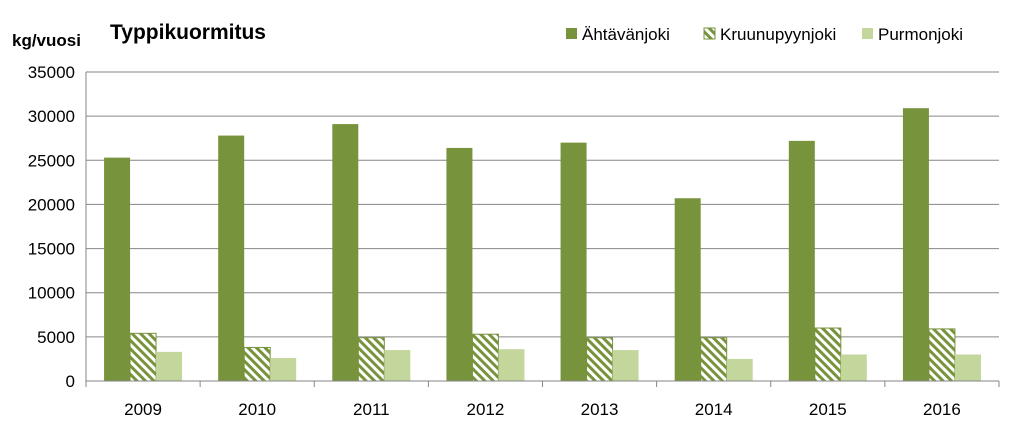 Image resolution: width=1024 pixels, height=433 pixels. What do you see at coordinates (70, 381) in the screenshot?
I see `y-tick-label: 0` at bounding box center [70, 381].